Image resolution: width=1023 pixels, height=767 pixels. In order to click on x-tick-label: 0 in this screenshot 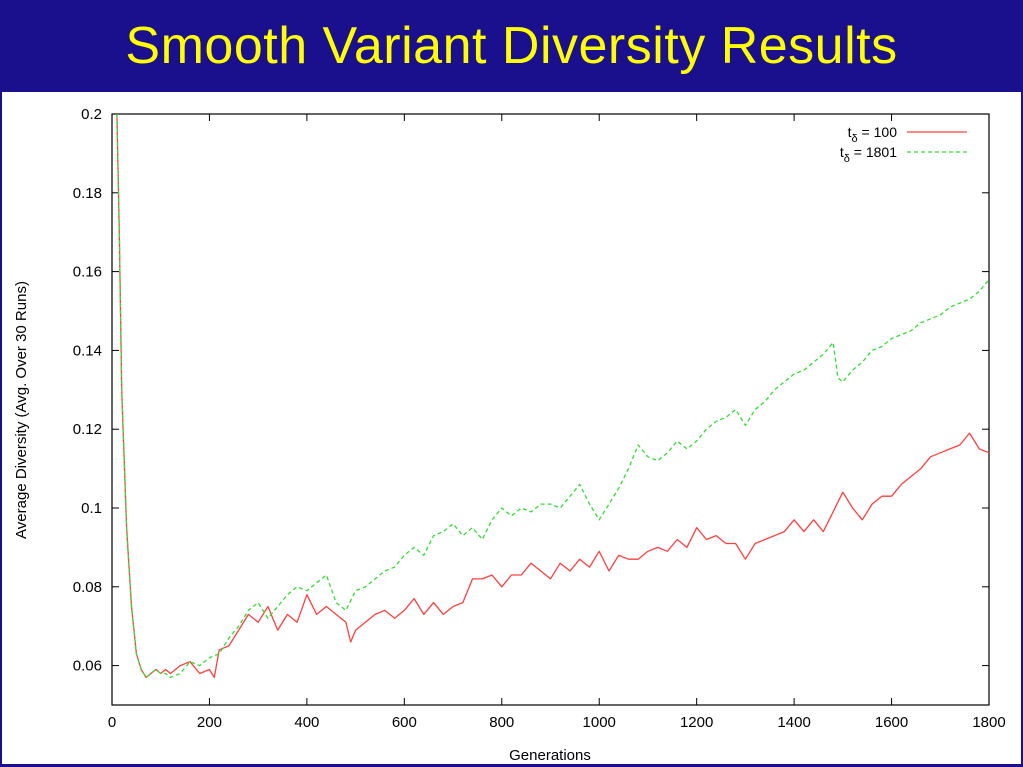, I will do `click(112, 722)`.